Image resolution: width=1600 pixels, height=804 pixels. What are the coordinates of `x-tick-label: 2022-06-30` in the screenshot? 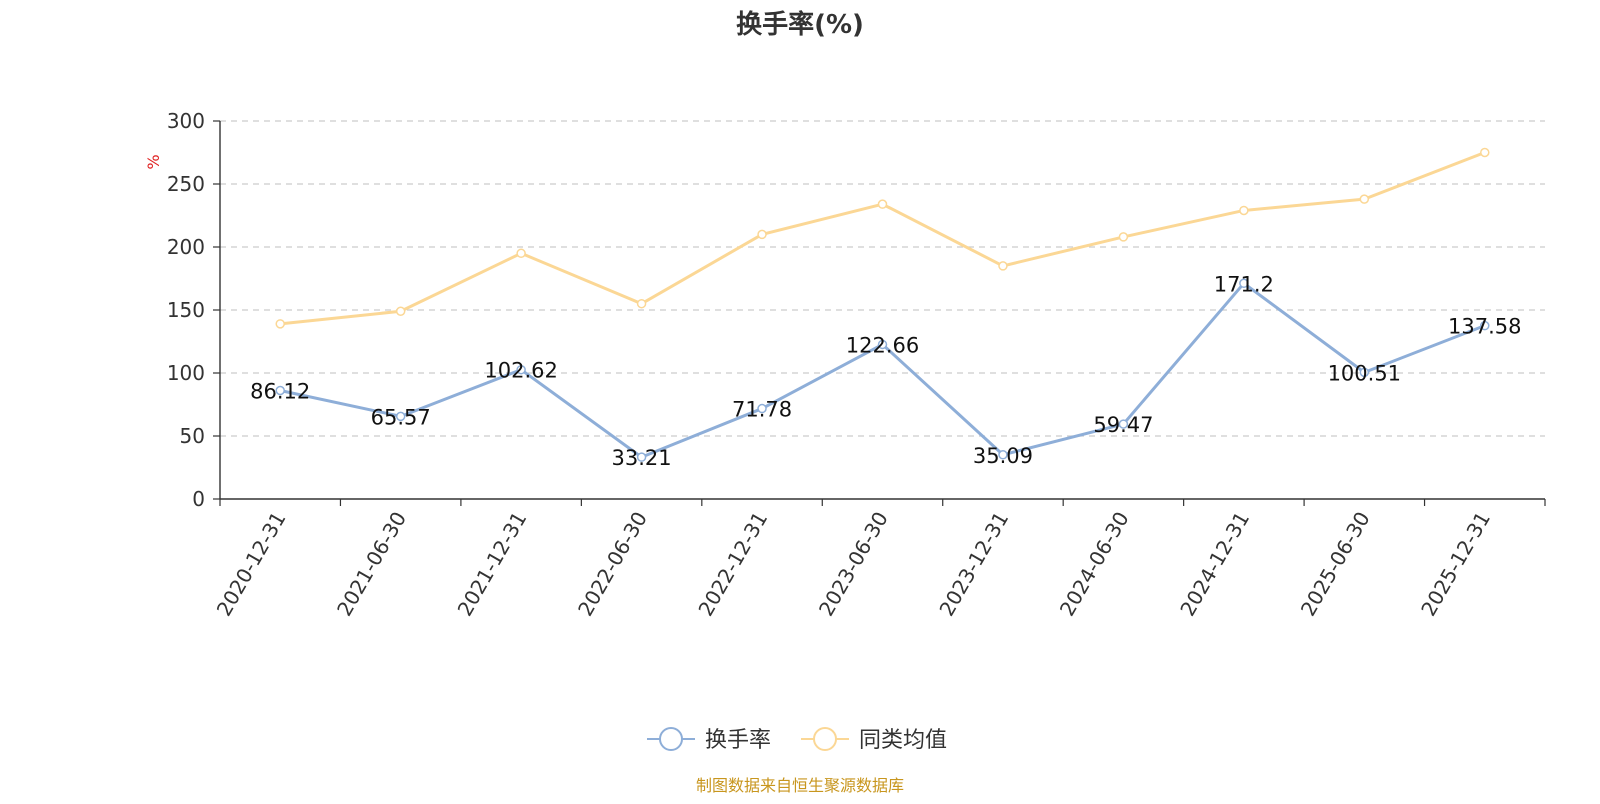 It's located at (612, 564).